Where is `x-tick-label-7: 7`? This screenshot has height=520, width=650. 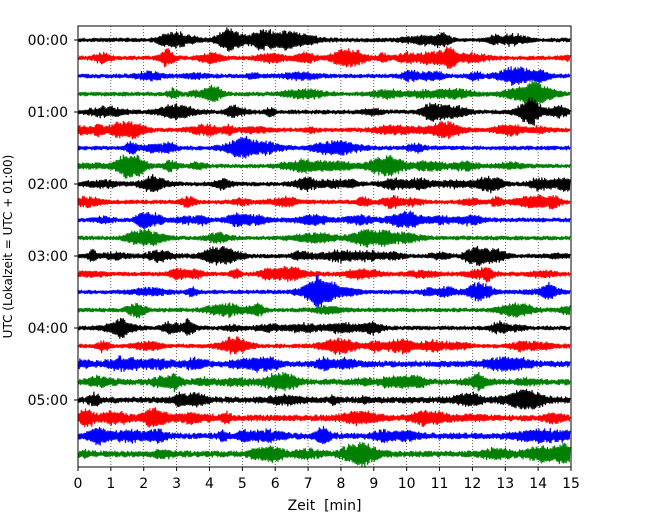 x-tick-label-7: 7 is located at coordinates (308, 484).